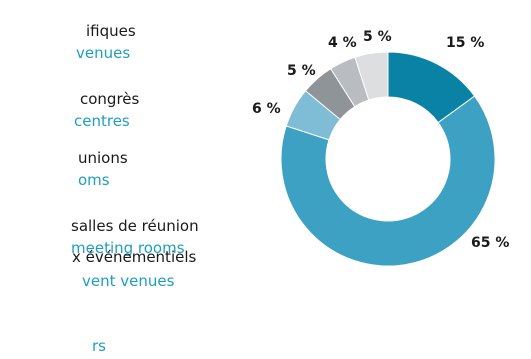  Describe the element at coordinates (103, 158) in the screenshot. I see `legend-label-fr: unions` at that location.